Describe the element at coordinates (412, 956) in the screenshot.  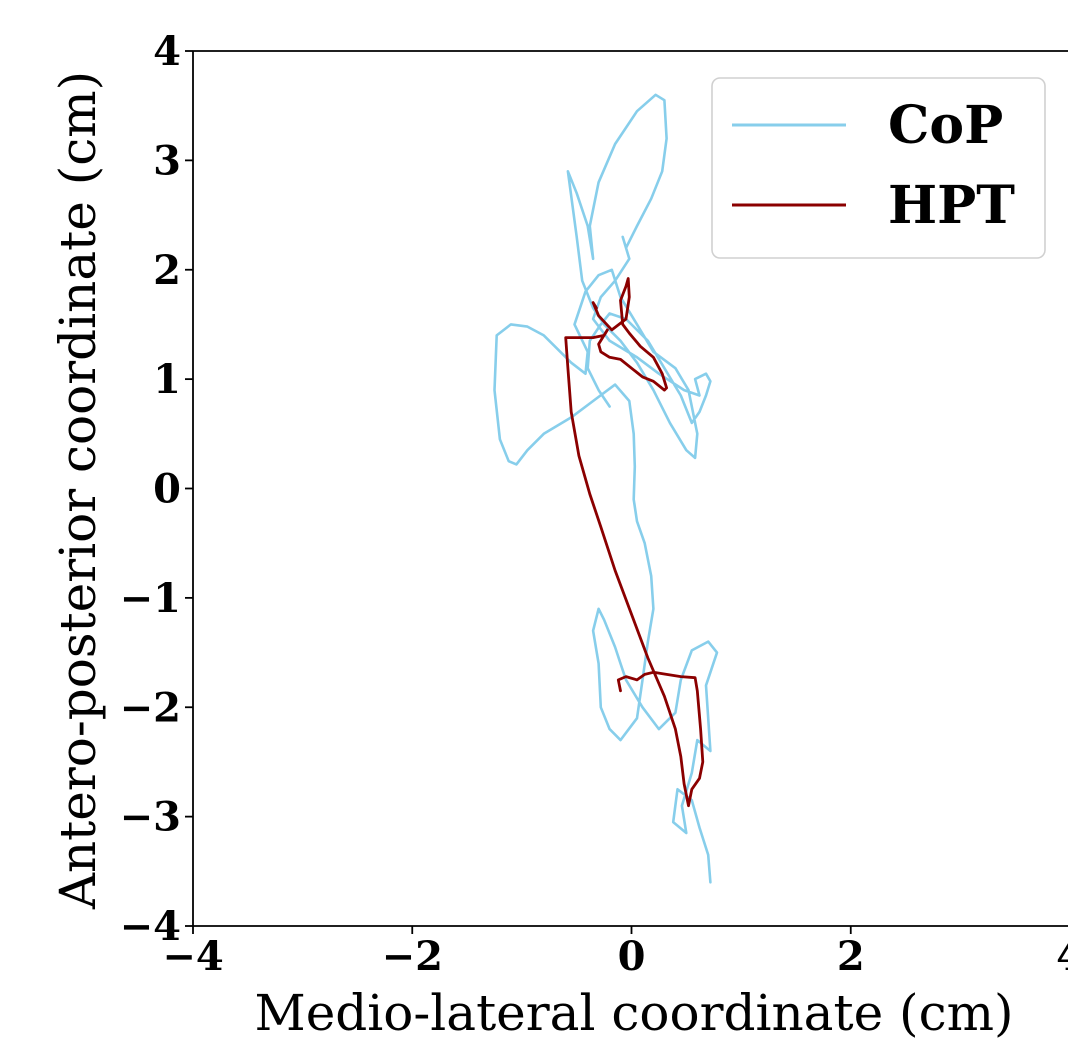
I see `x-tick-label: −2` at that location.